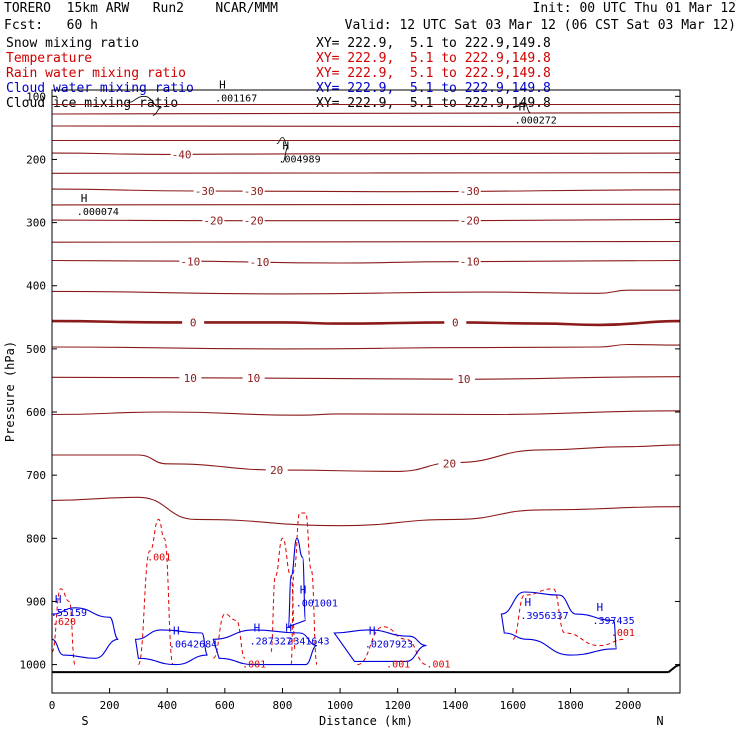 This screenshot has width=740, height=740. Describe the element at coordinates (613, 621) in the screenshot. I see `extremum-value: .397435` at that location.